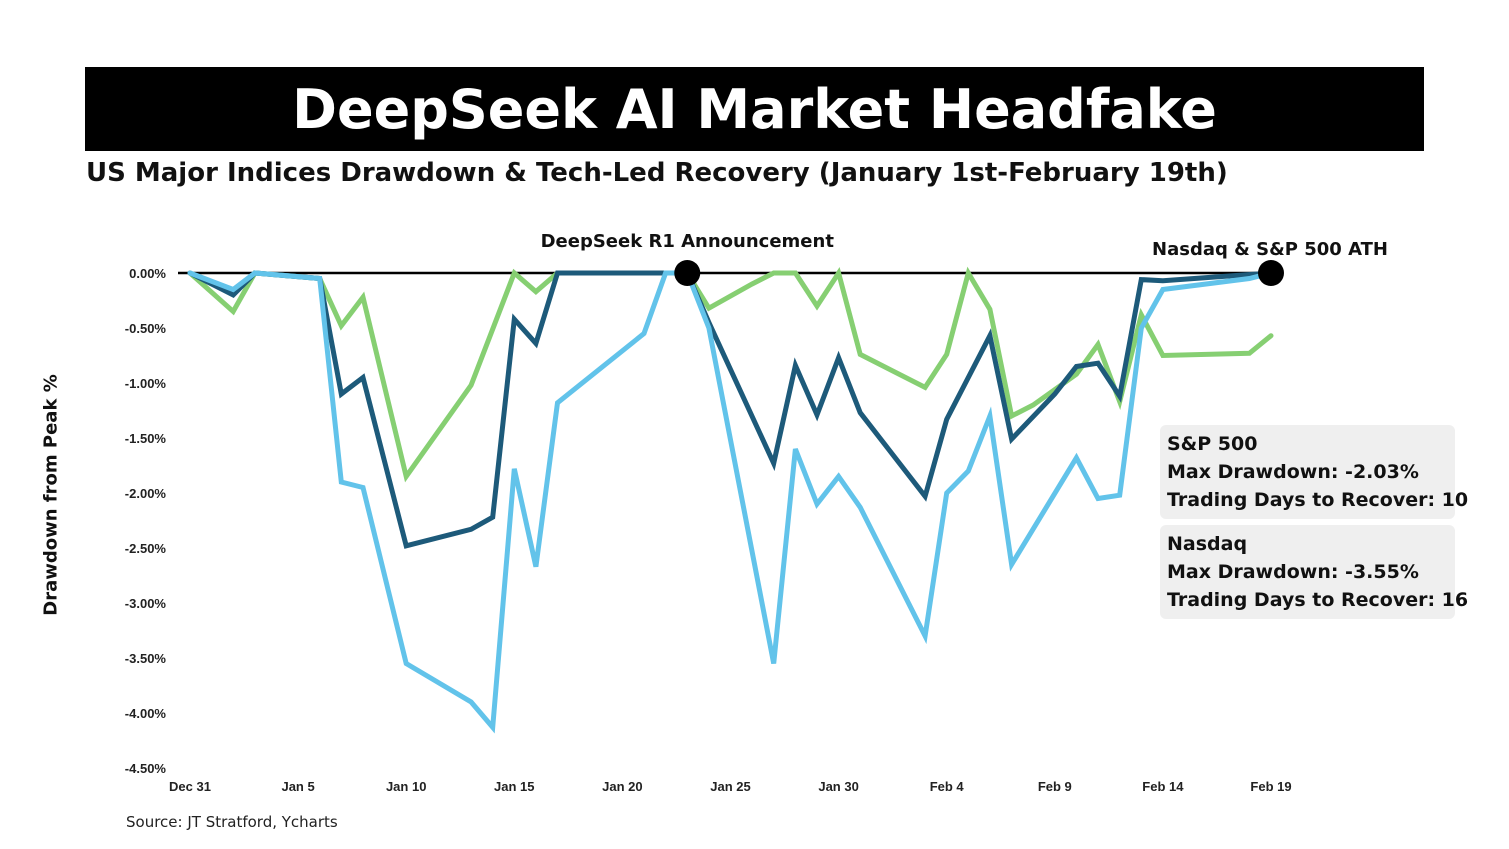 This screenshot has height=849, width=1509. What do you see at coordinates (147, 273) in the screenshot?
I see `y-tick-label: 0.00%` at bounding box center [147, 273].